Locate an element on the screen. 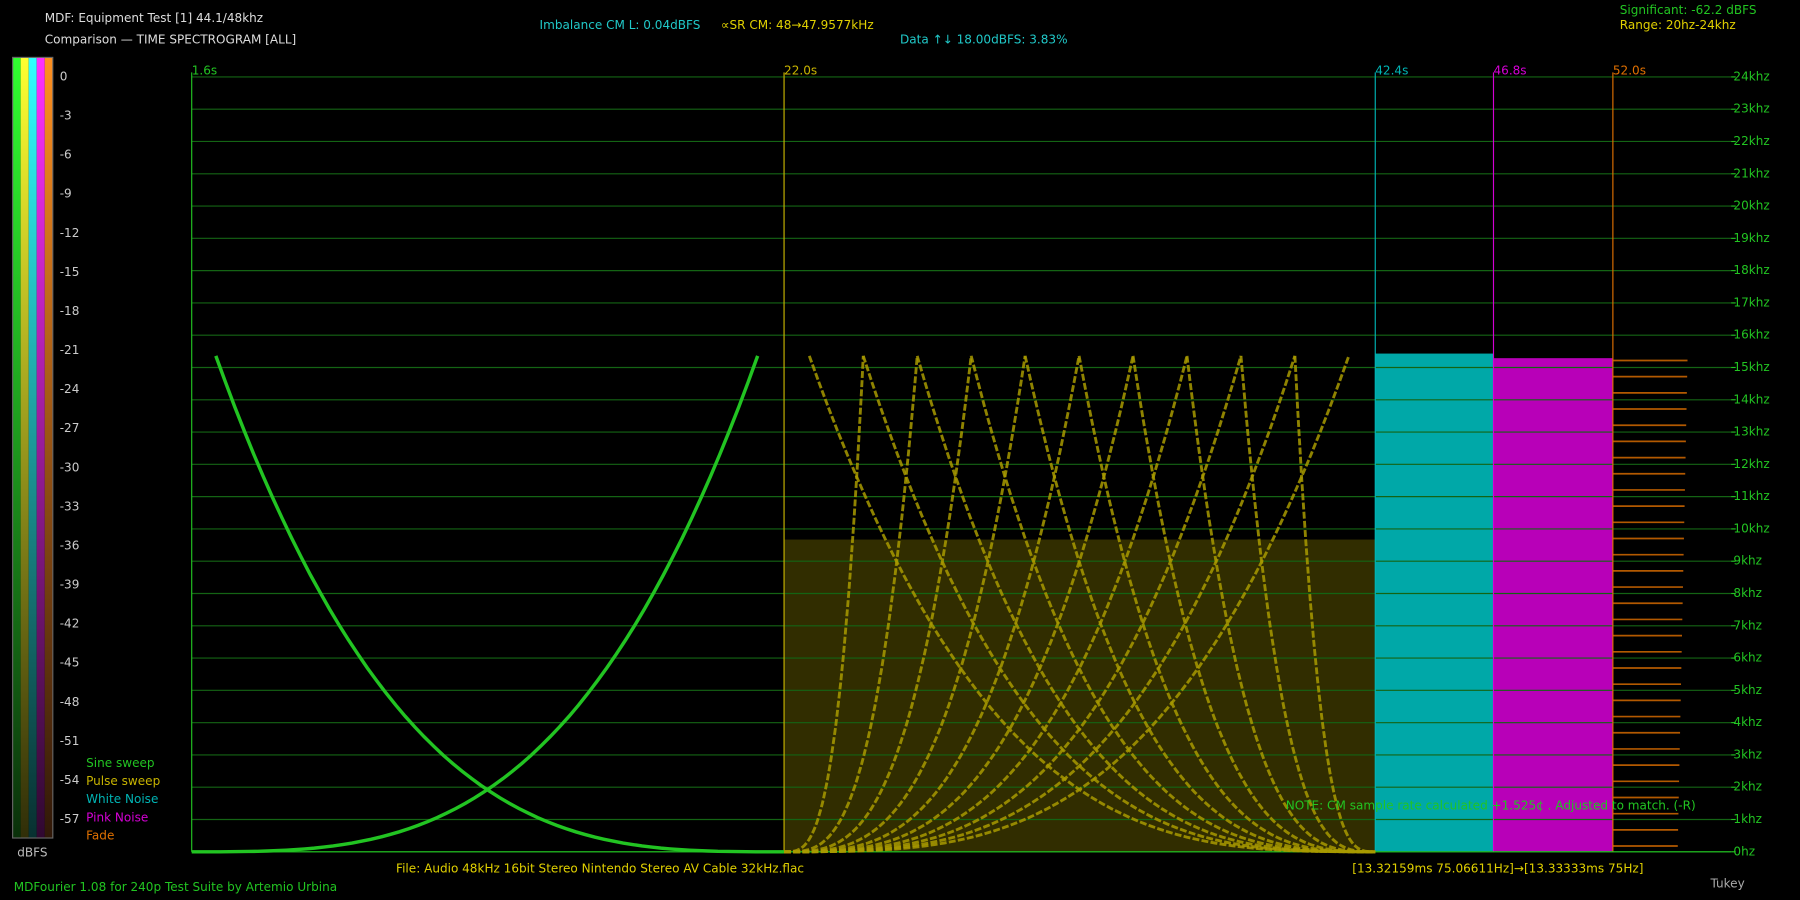  frequency-label: 22khz is located at coordinates (1751, 141).